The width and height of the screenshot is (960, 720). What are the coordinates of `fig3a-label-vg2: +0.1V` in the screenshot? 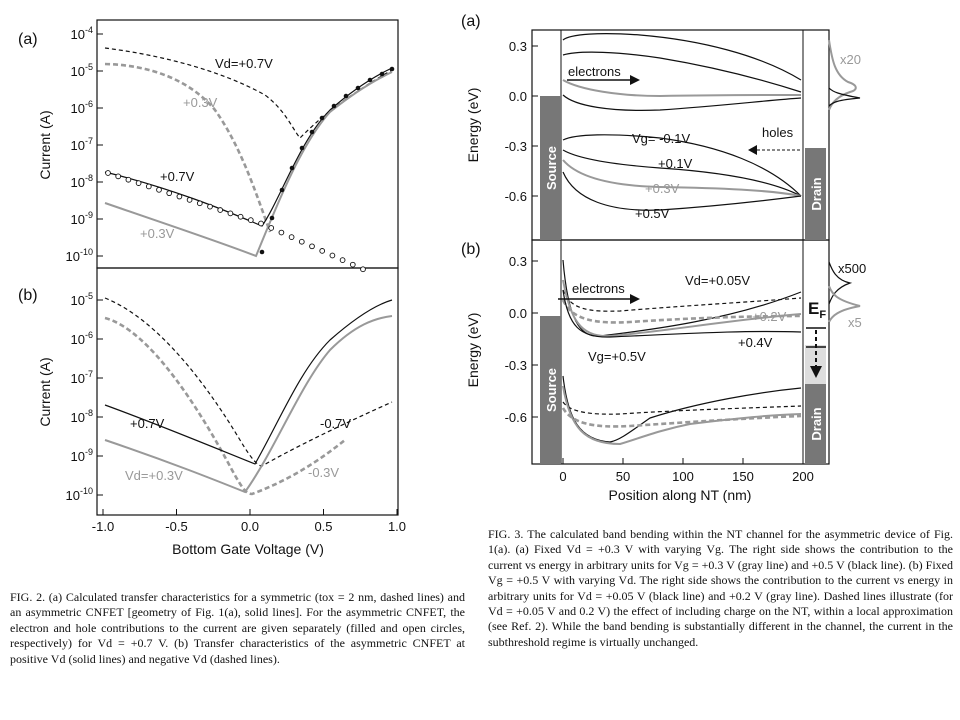 It's located at (675, 163).